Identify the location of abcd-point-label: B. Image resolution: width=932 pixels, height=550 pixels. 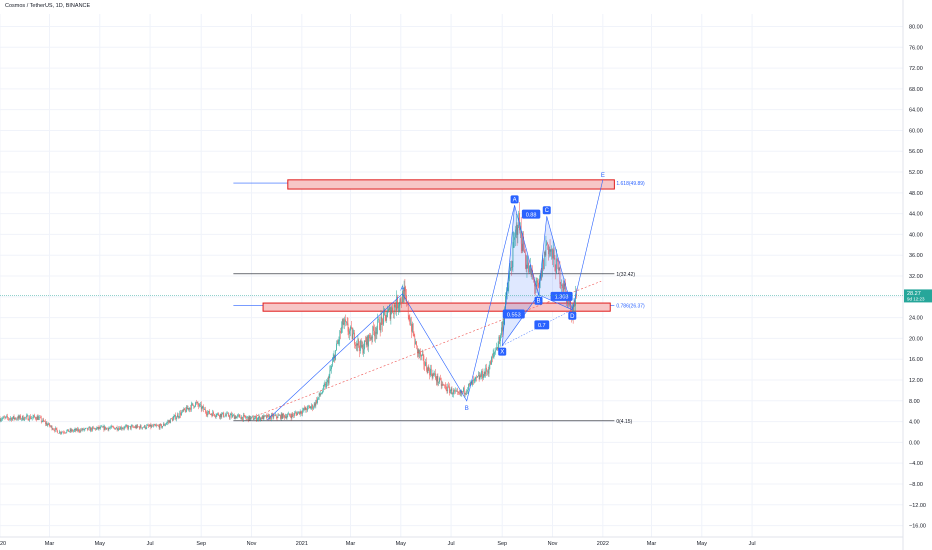
(467, 409).